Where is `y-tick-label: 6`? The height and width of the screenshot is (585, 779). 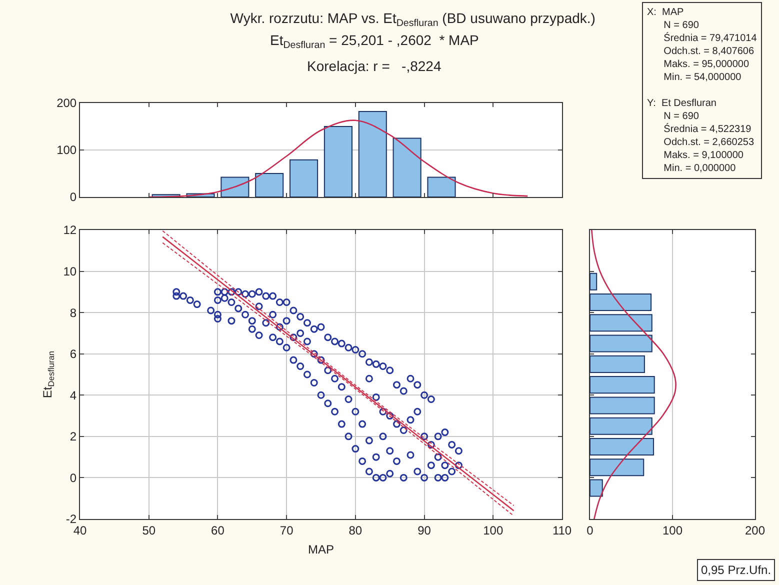 y-tick-label: 6 is located at coordinates (73, 354).